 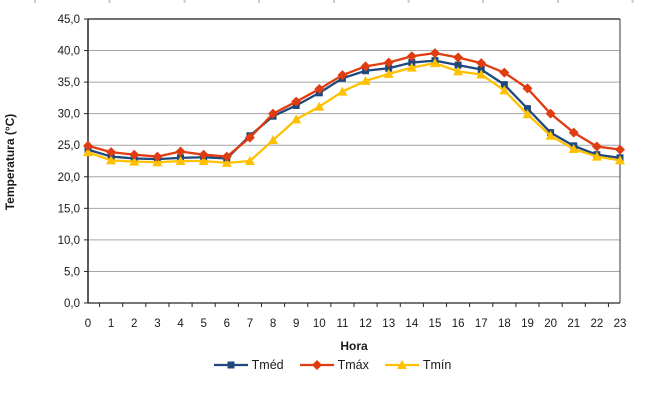 I want to click on x-tick-label: 3, so click(x=157, y=324).